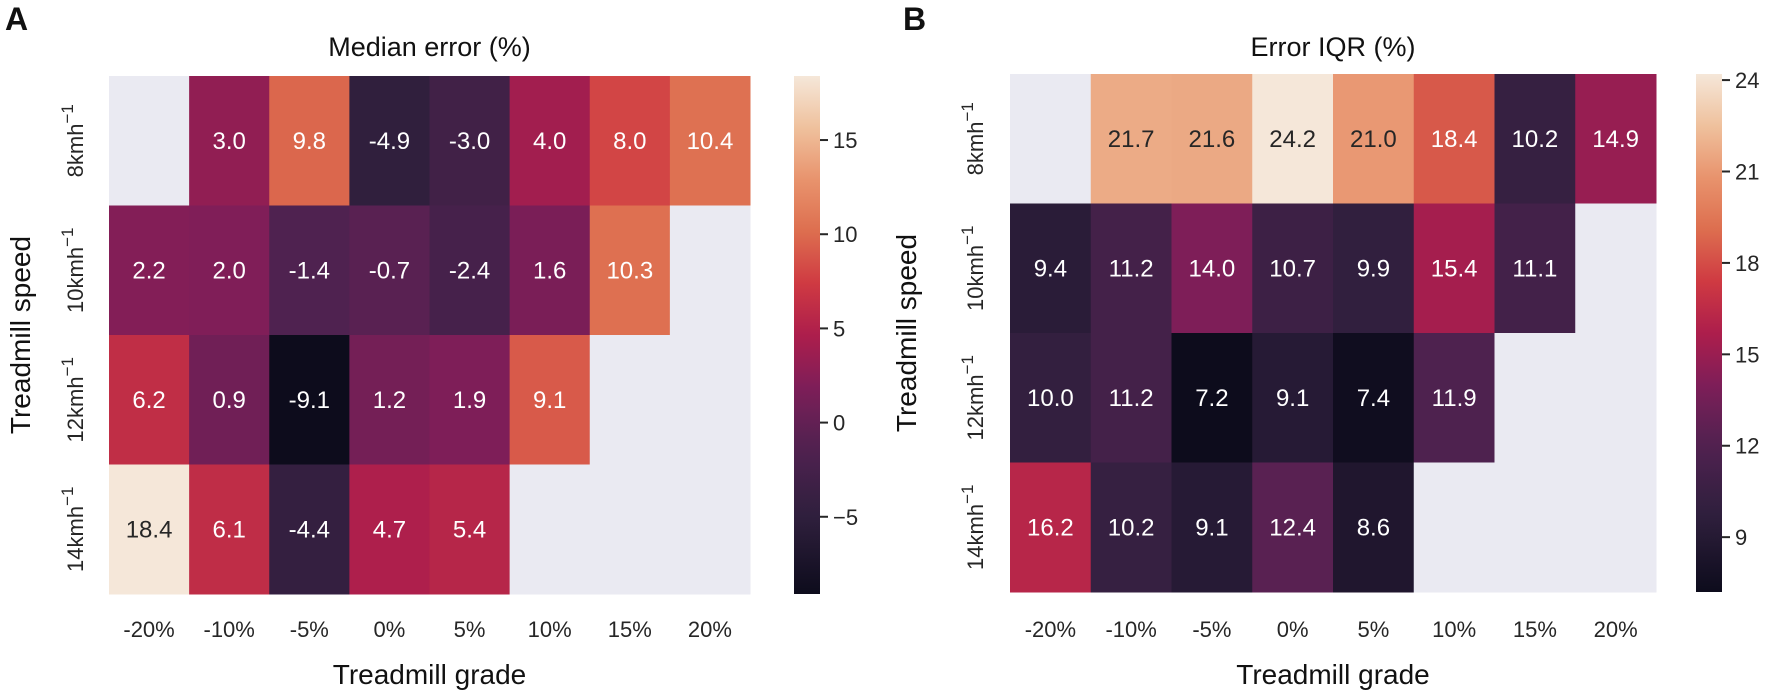 The image size is (1772, 697). Describe the element at coordinates (1292, 398) in the screenshot. I see `cell-value-label: 9.1` at that location.